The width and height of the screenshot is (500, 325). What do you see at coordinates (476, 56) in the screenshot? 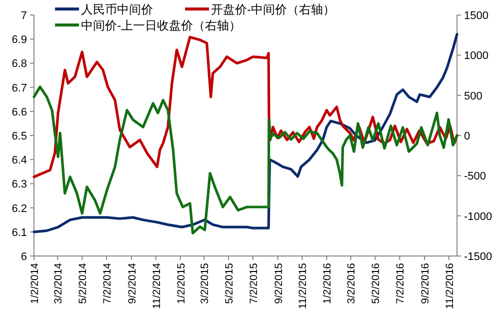
I see `y2-tick-label: 1000` at bounding box center [476, 56].